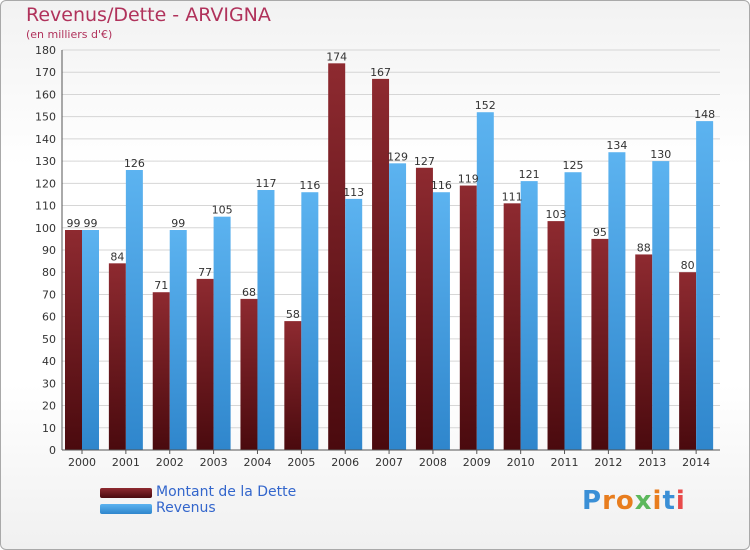 The image size is (750, 550). What do you see at coordinates (126, 509) in the screenshot?
I see `legend-swatch-revenue` at bounding box center [126, 509].